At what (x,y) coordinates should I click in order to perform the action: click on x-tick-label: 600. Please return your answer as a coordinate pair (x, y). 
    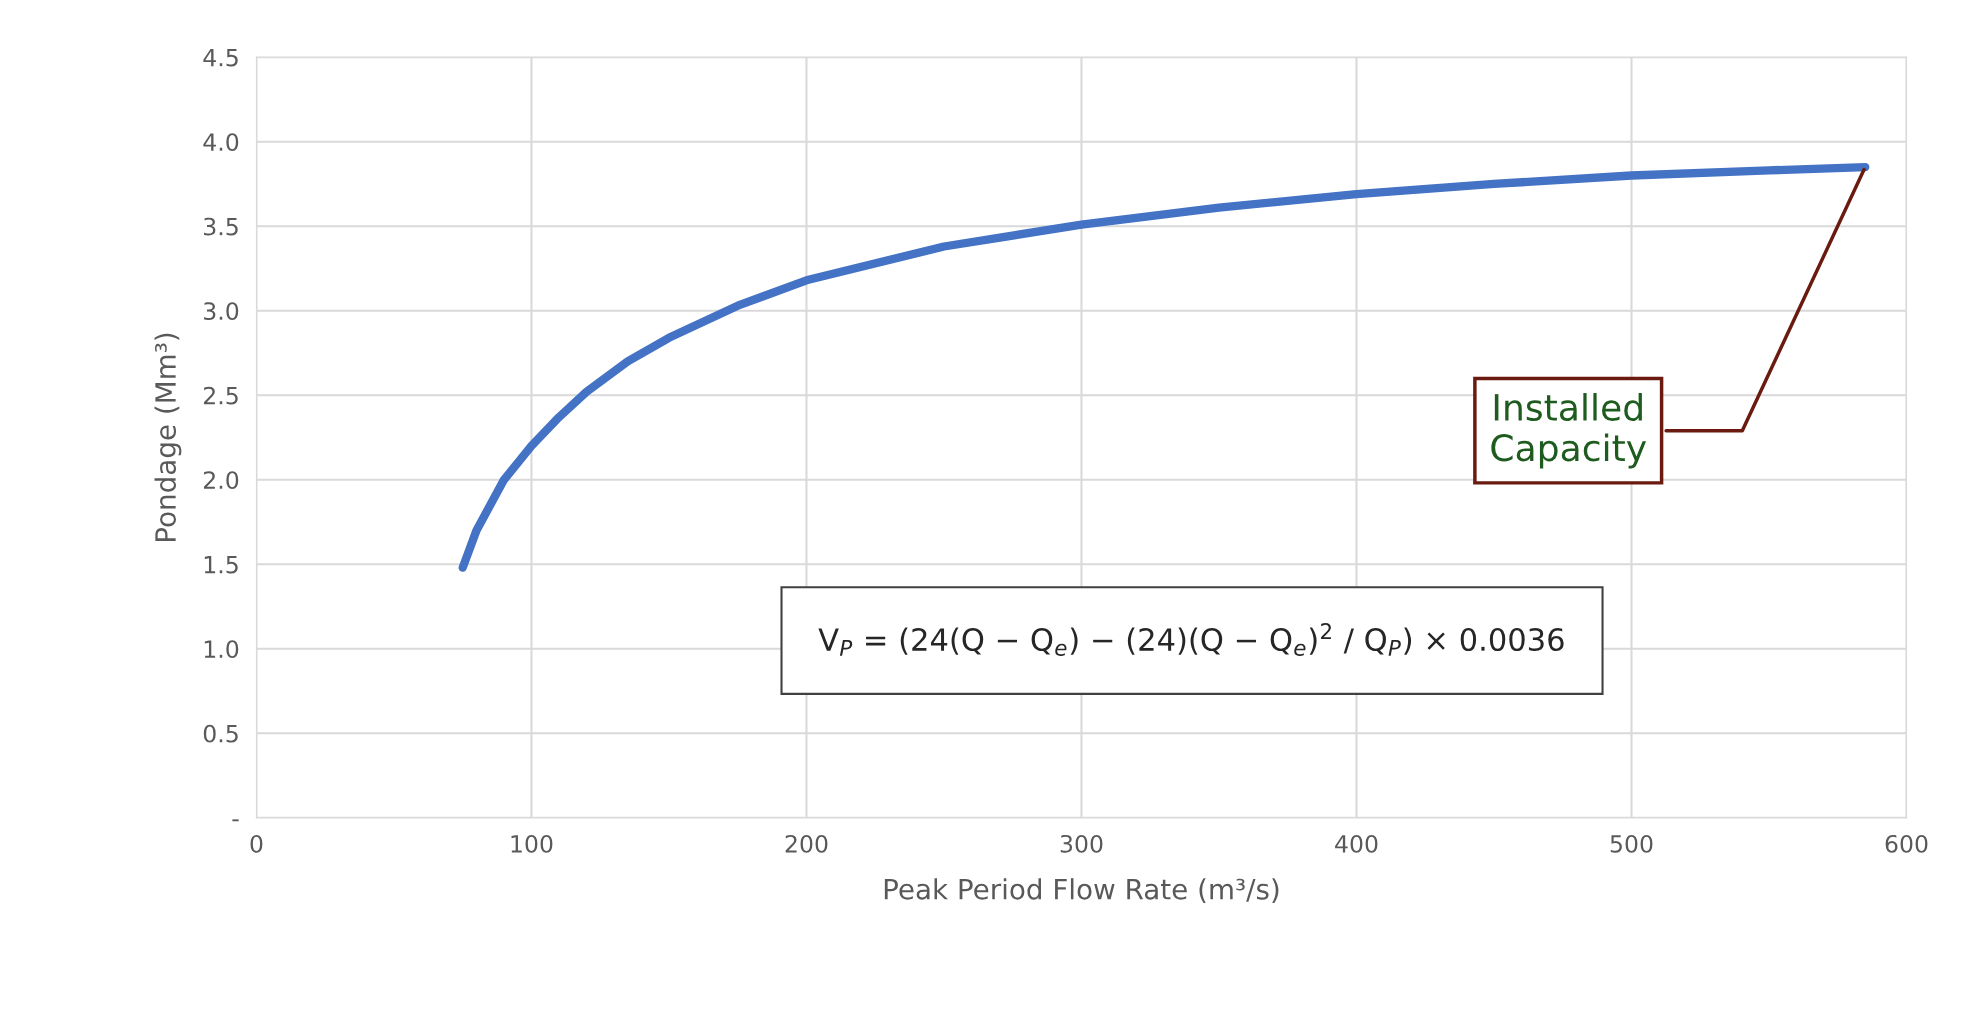
    Looking at the image, I should click on (1906, 843).